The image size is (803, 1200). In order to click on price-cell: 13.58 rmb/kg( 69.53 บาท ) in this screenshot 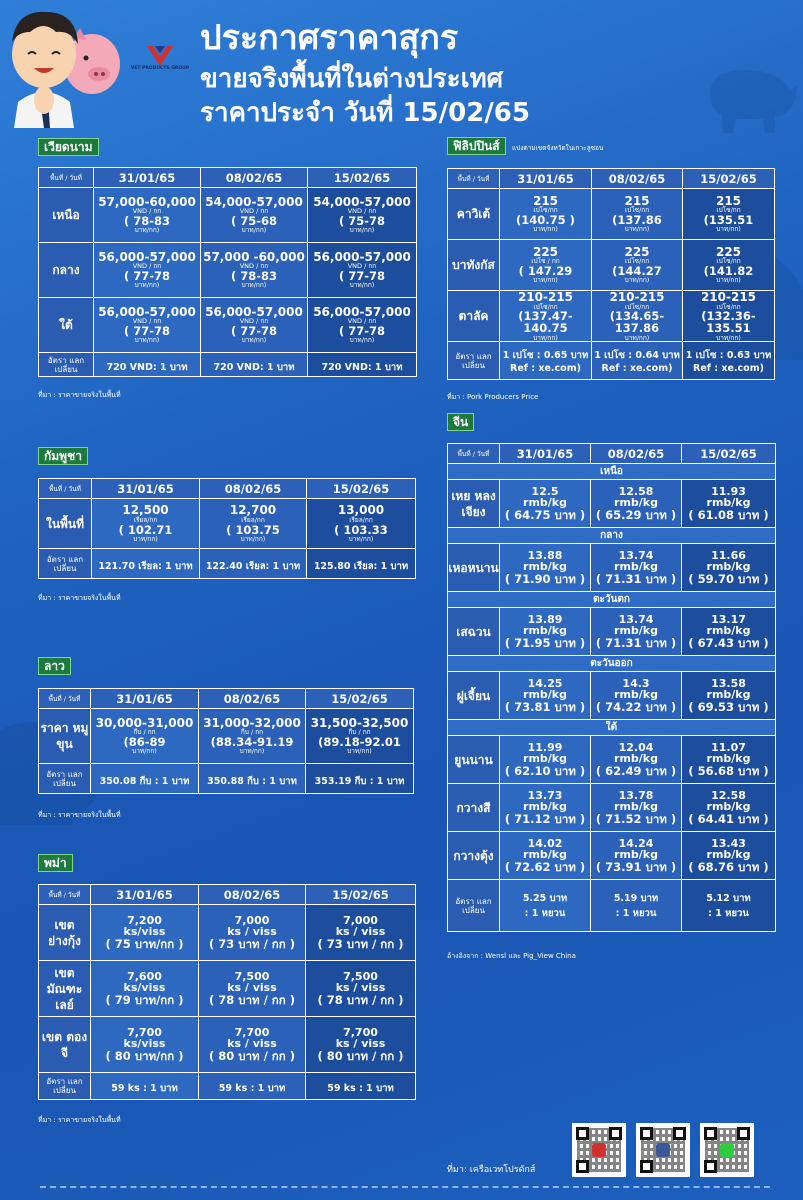, I will do `click(728, 695)`.